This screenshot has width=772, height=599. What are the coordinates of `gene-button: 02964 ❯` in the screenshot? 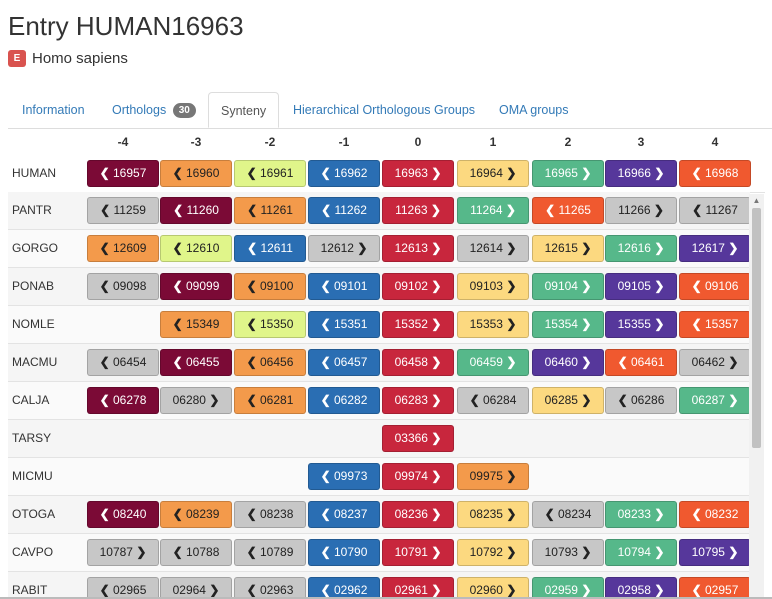 It's located at (196, 588).